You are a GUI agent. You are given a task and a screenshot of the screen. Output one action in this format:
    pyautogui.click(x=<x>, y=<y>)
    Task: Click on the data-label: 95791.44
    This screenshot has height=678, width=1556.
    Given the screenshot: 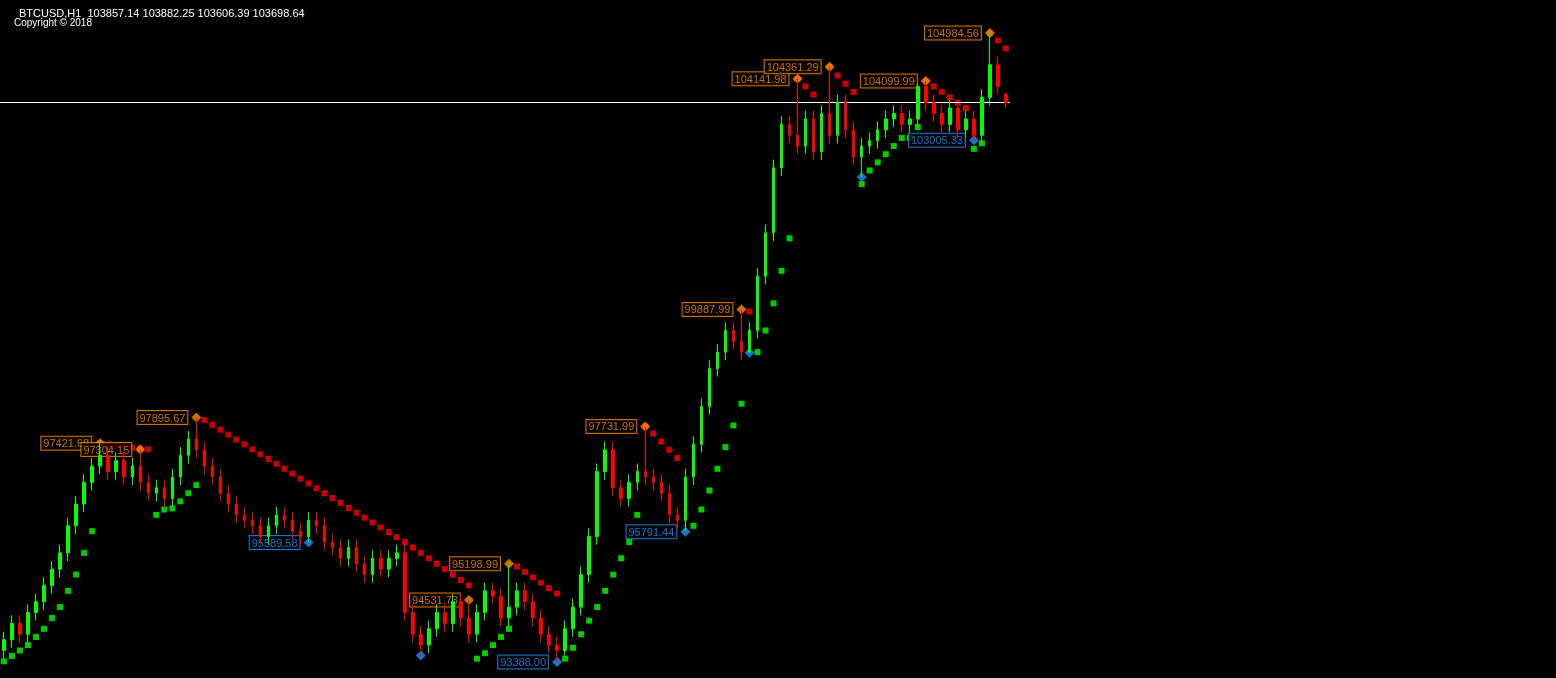 What is the action you would take?
    pyautogui.click(x=651, y=531)
    